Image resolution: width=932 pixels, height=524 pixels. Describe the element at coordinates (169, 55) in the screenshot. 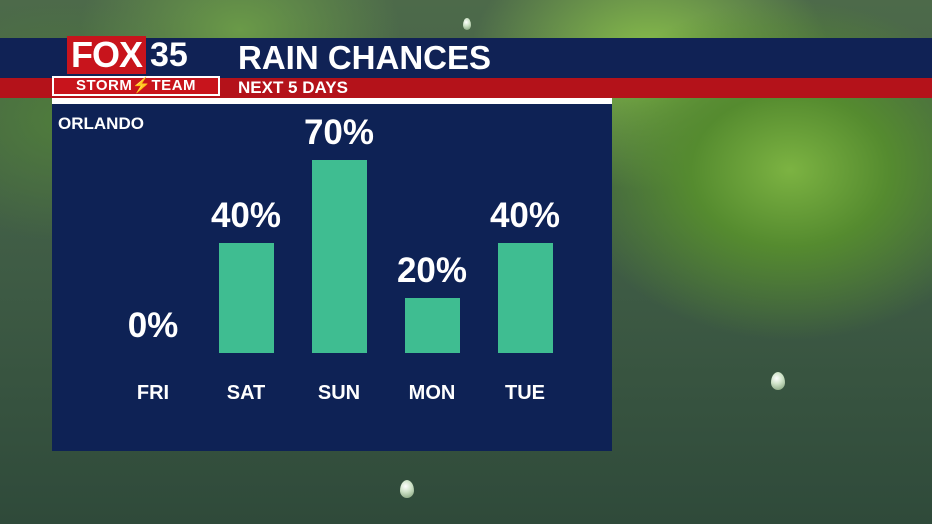

I see `logo-channel: 35` at that location.